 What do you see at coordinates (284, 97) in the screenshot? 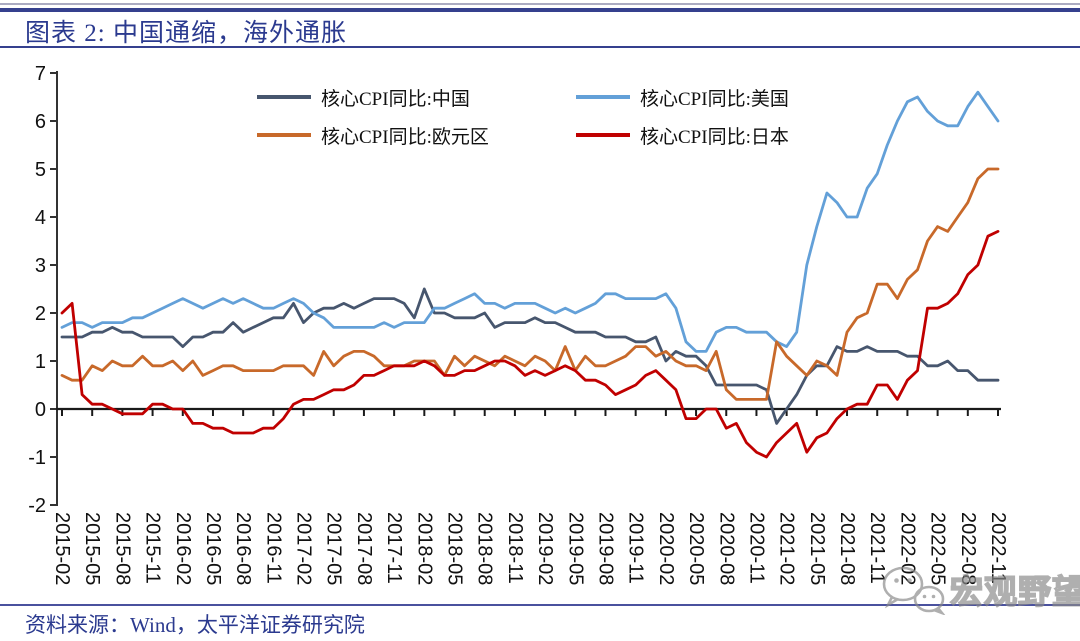
I see `legend-line-sample-china` at bounding box center [284, 97].